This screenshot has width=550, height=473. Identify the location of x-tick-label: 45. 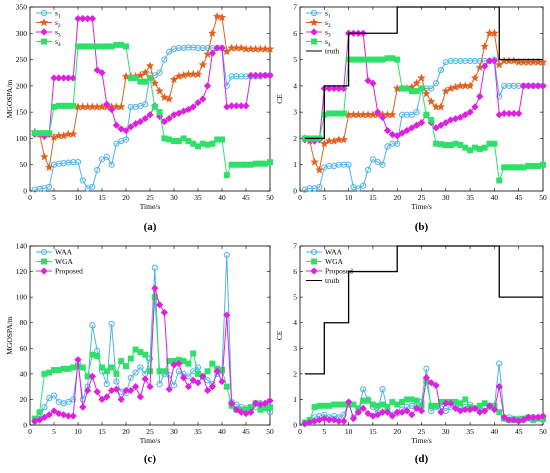
(246, 197).